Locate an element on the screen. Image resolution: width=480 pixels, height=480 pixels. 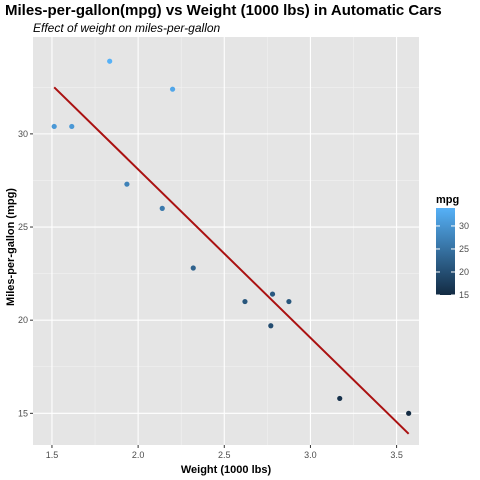
legend-tick-label: 25 is located at coordinates (464, 249).